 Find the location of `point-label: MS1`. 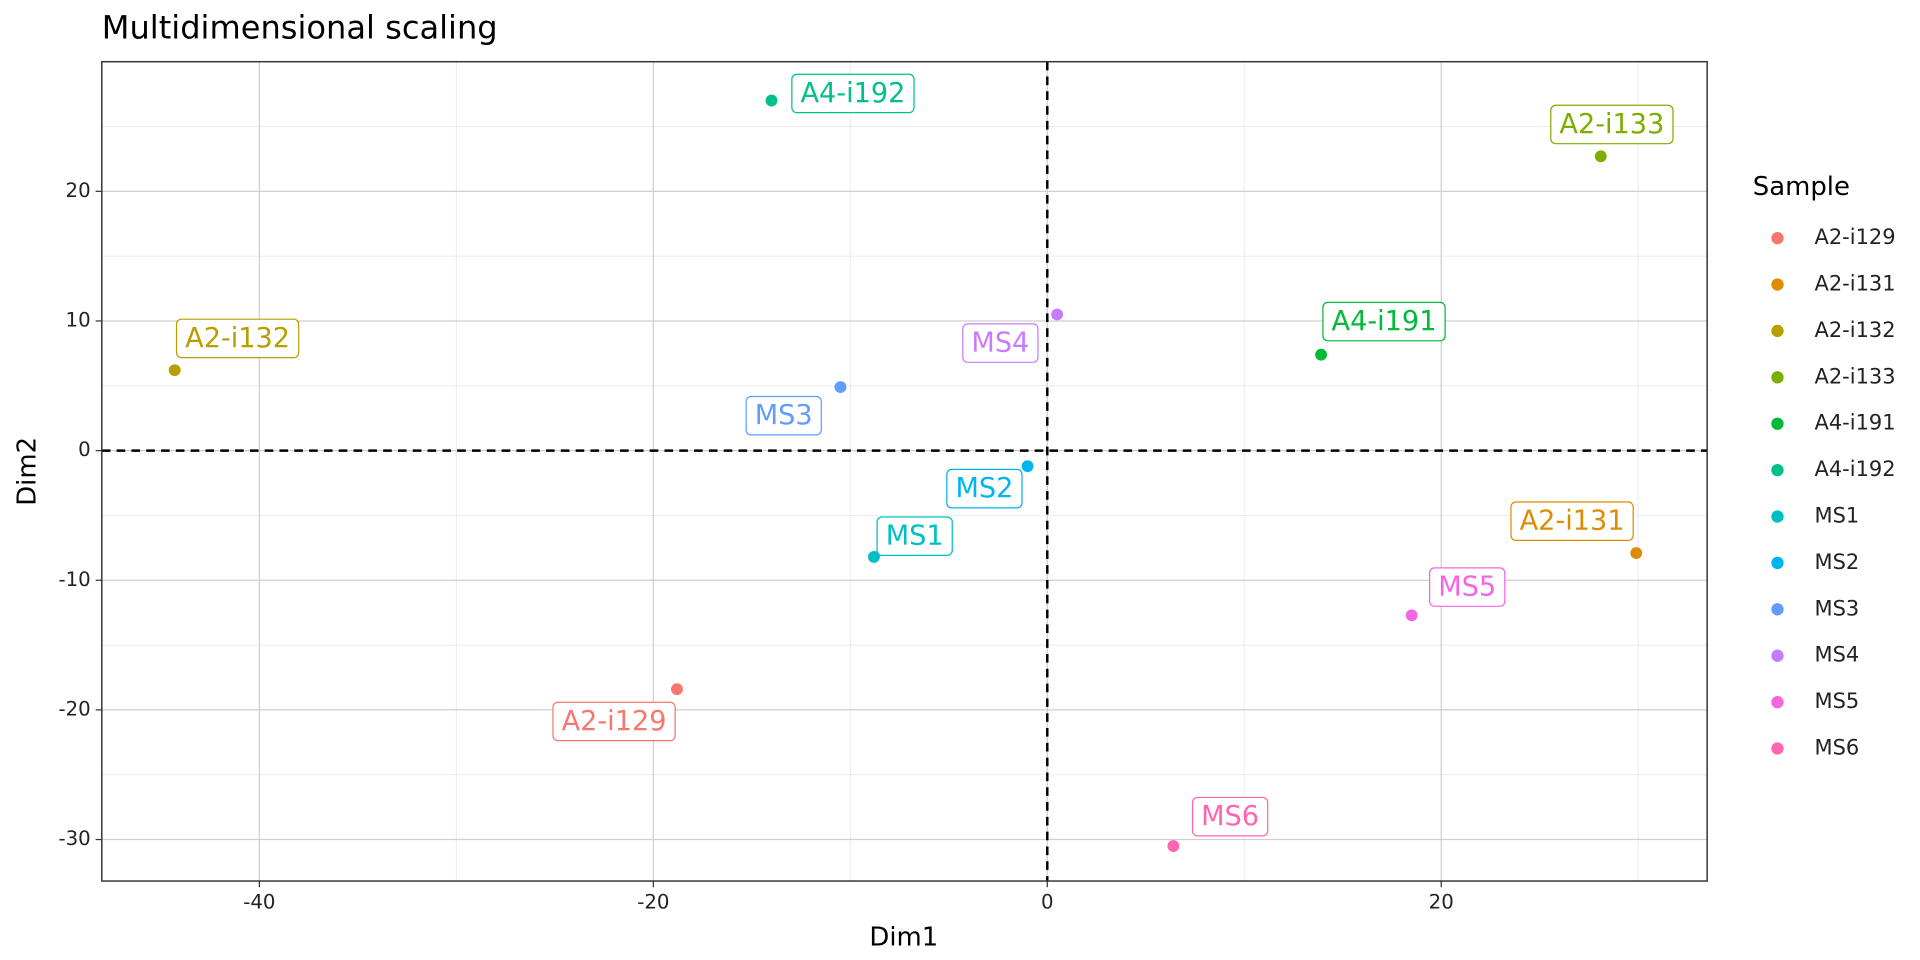

point-label: MS1 is located at coordinates (915, 536).